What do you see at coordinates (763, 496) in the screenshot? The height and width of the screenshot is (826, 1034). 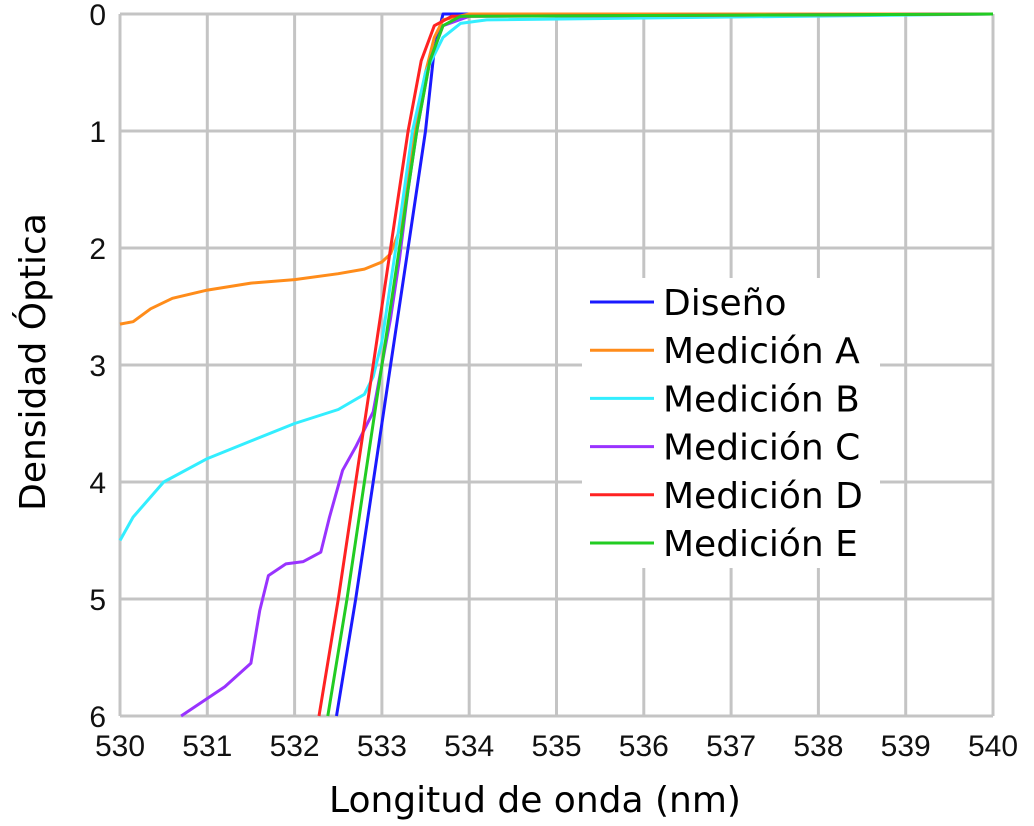 I see `legend-label: Medición D` at bounding box center [763, 496].